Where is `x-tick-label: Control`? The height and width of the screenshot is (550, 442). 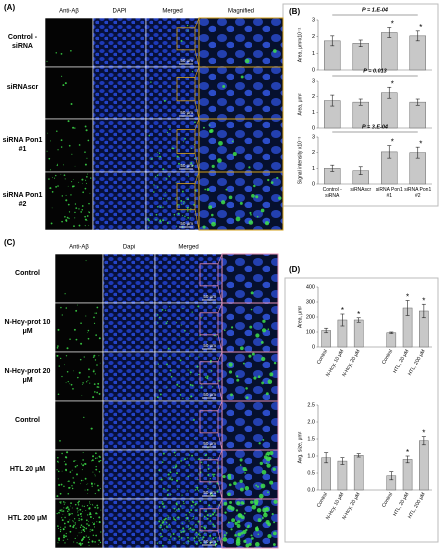 x-tick-label: Control is located at coordinates (387, 357).